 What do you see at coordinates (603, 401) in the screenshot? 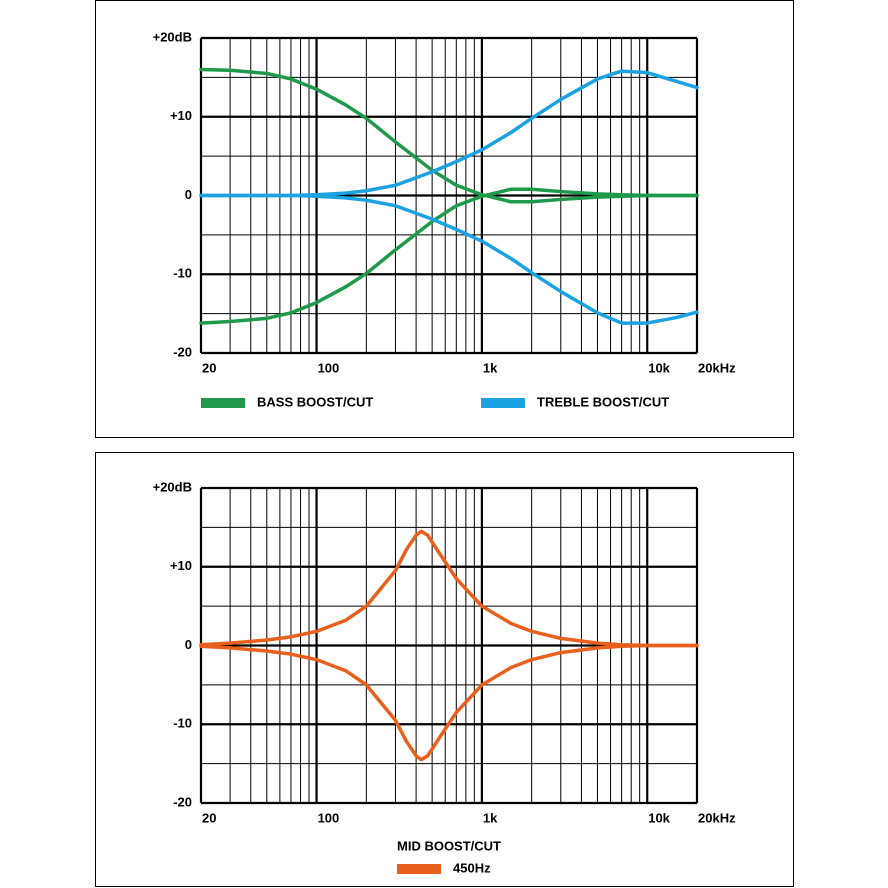
I see `legend-label: TREBLE BOOST/CUT` at bounding box center [603, 401].